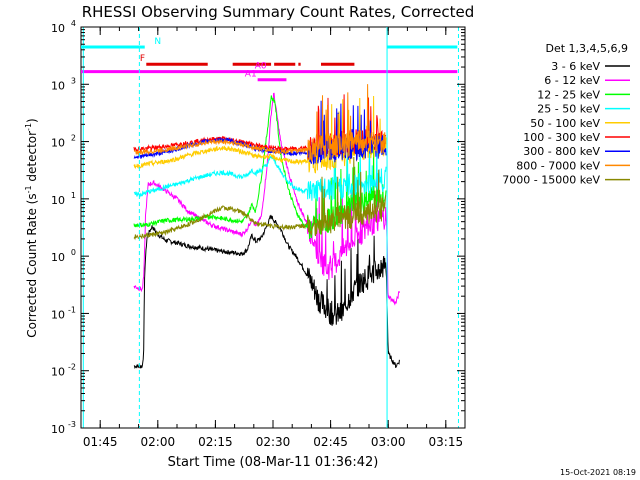 The width and height of the screenshot is (640, 480). I want to click on x-tick-label: 03:15, so click(446, 442).